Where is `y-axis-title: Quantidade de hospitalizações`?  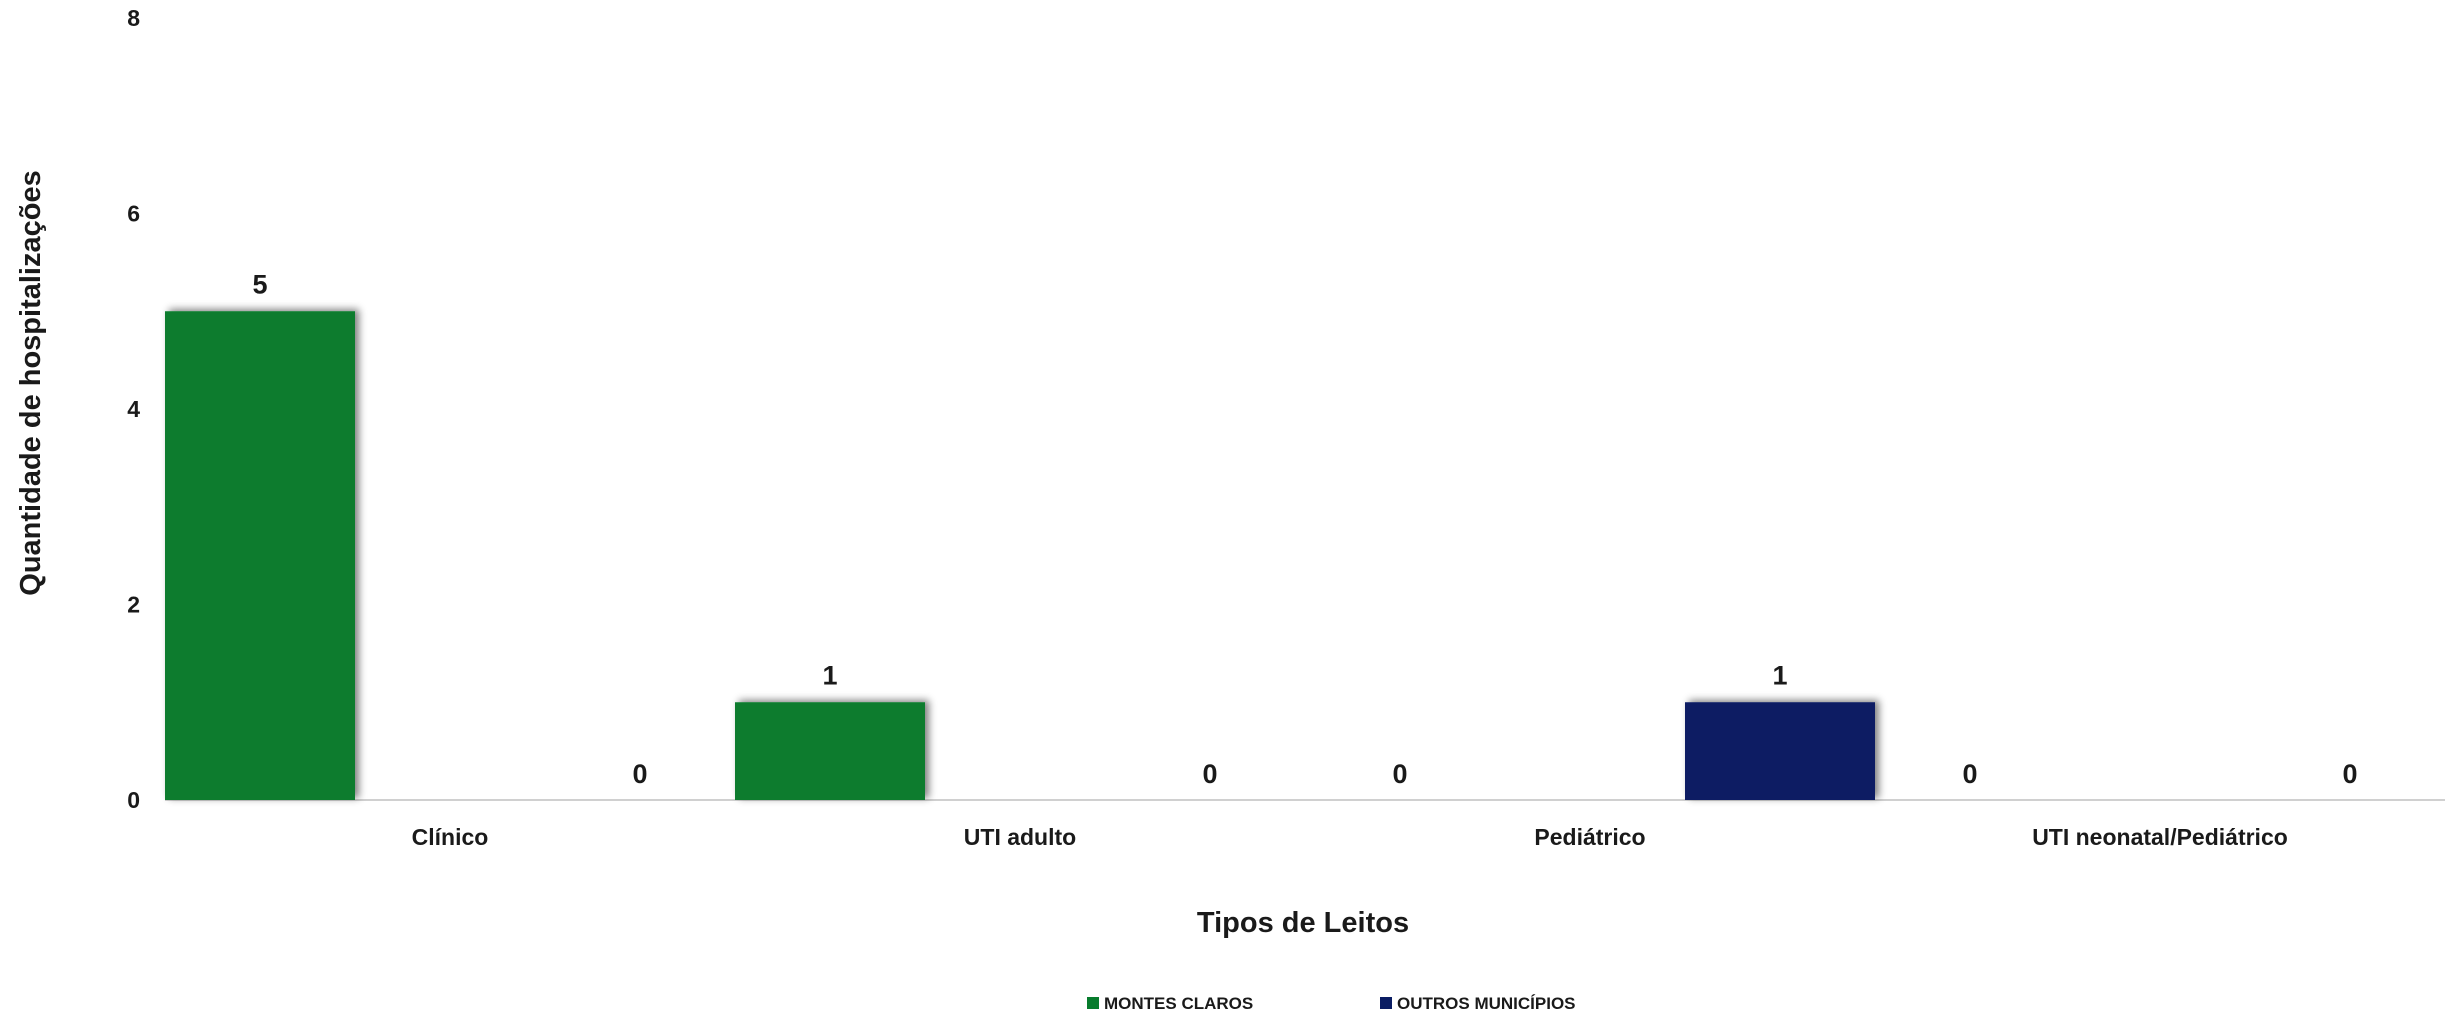
y-axis-title: Quantidade de hospitalizações is located at coordinates (31, 382).